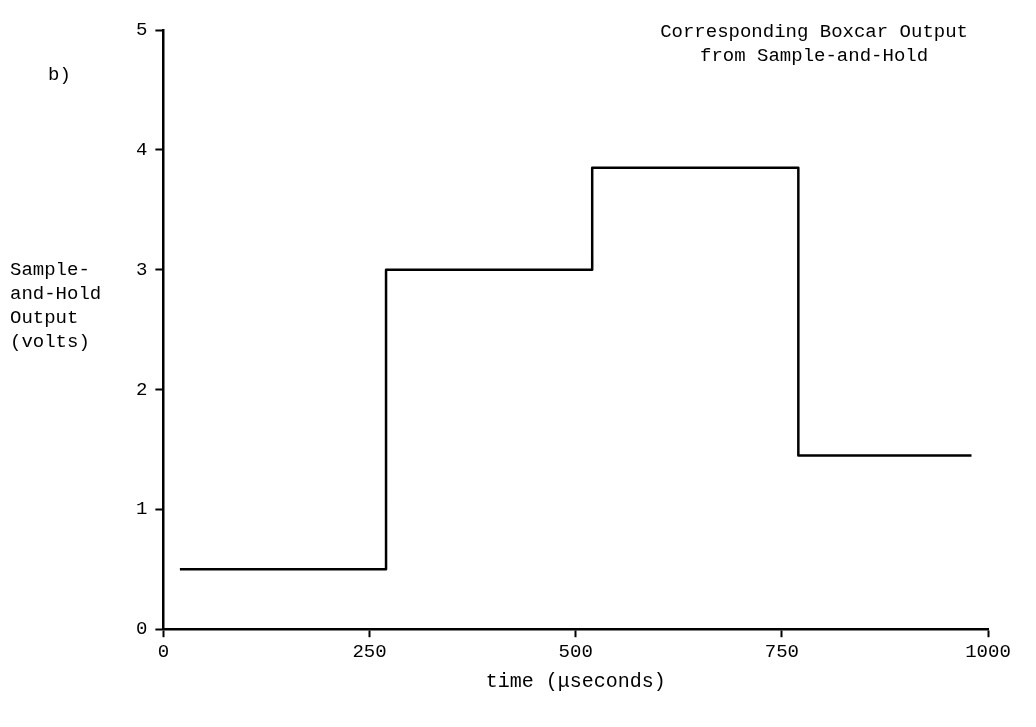 The height and width of the screenshot is (727, 1036). I want to click on y-tick-label: 0, so click(142, 629).